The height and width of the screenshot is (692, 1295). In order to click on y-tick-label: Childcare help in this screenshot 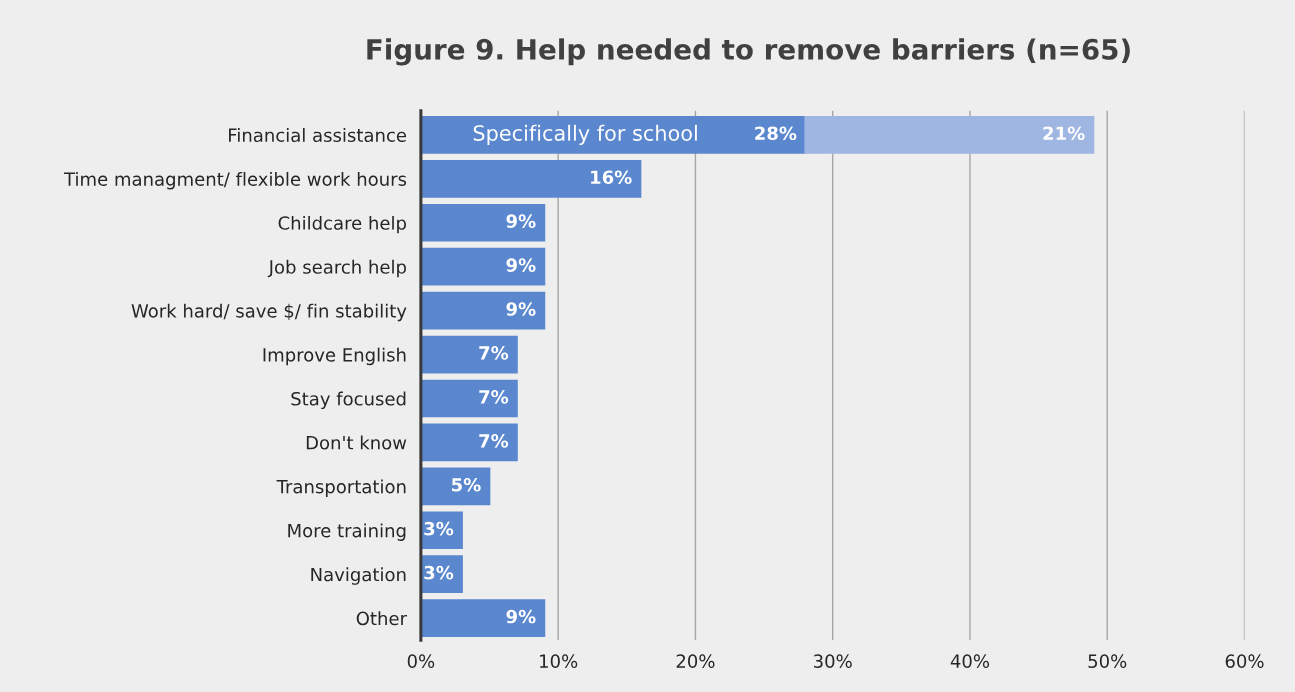, I will do `click(342, 224)`.